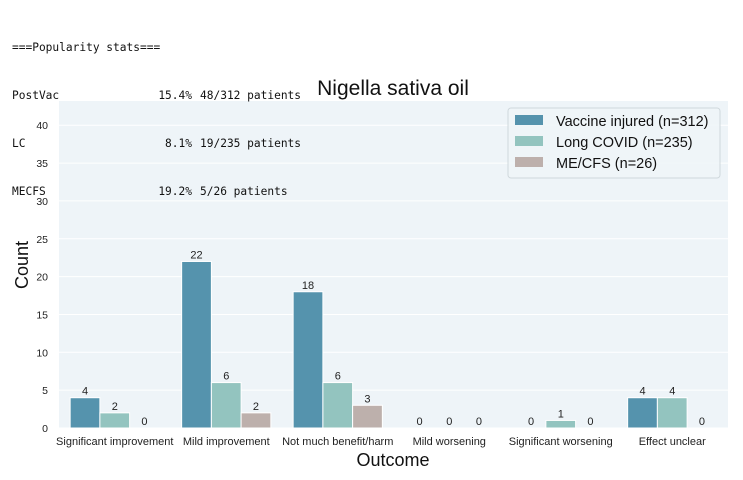  Describe the element at coordinates (226, 442) in the screenshot. I see `x-tick-label: Mild improvement` at that location.